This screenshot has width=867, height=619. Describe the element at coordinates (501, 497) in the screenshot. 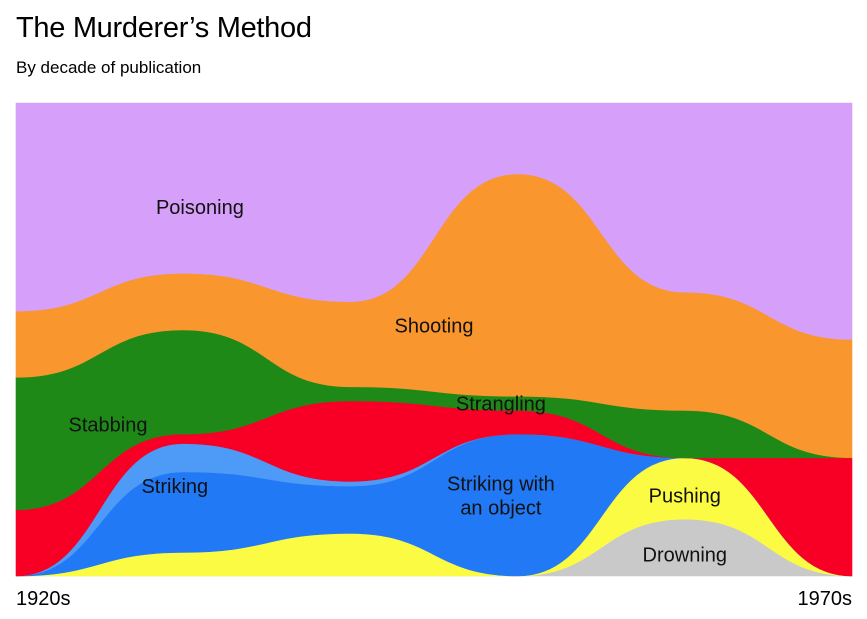

I see `label-striking-with-an-object: Striking with an object` at that location.